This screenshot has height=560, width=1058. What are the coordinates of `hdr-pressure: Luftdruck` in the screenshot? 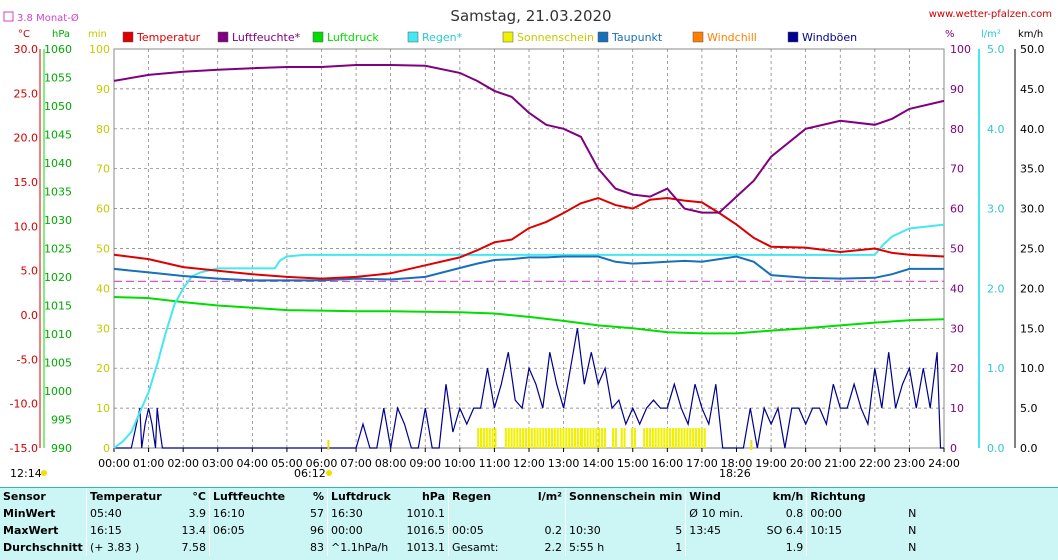 It's located at (364, 496).